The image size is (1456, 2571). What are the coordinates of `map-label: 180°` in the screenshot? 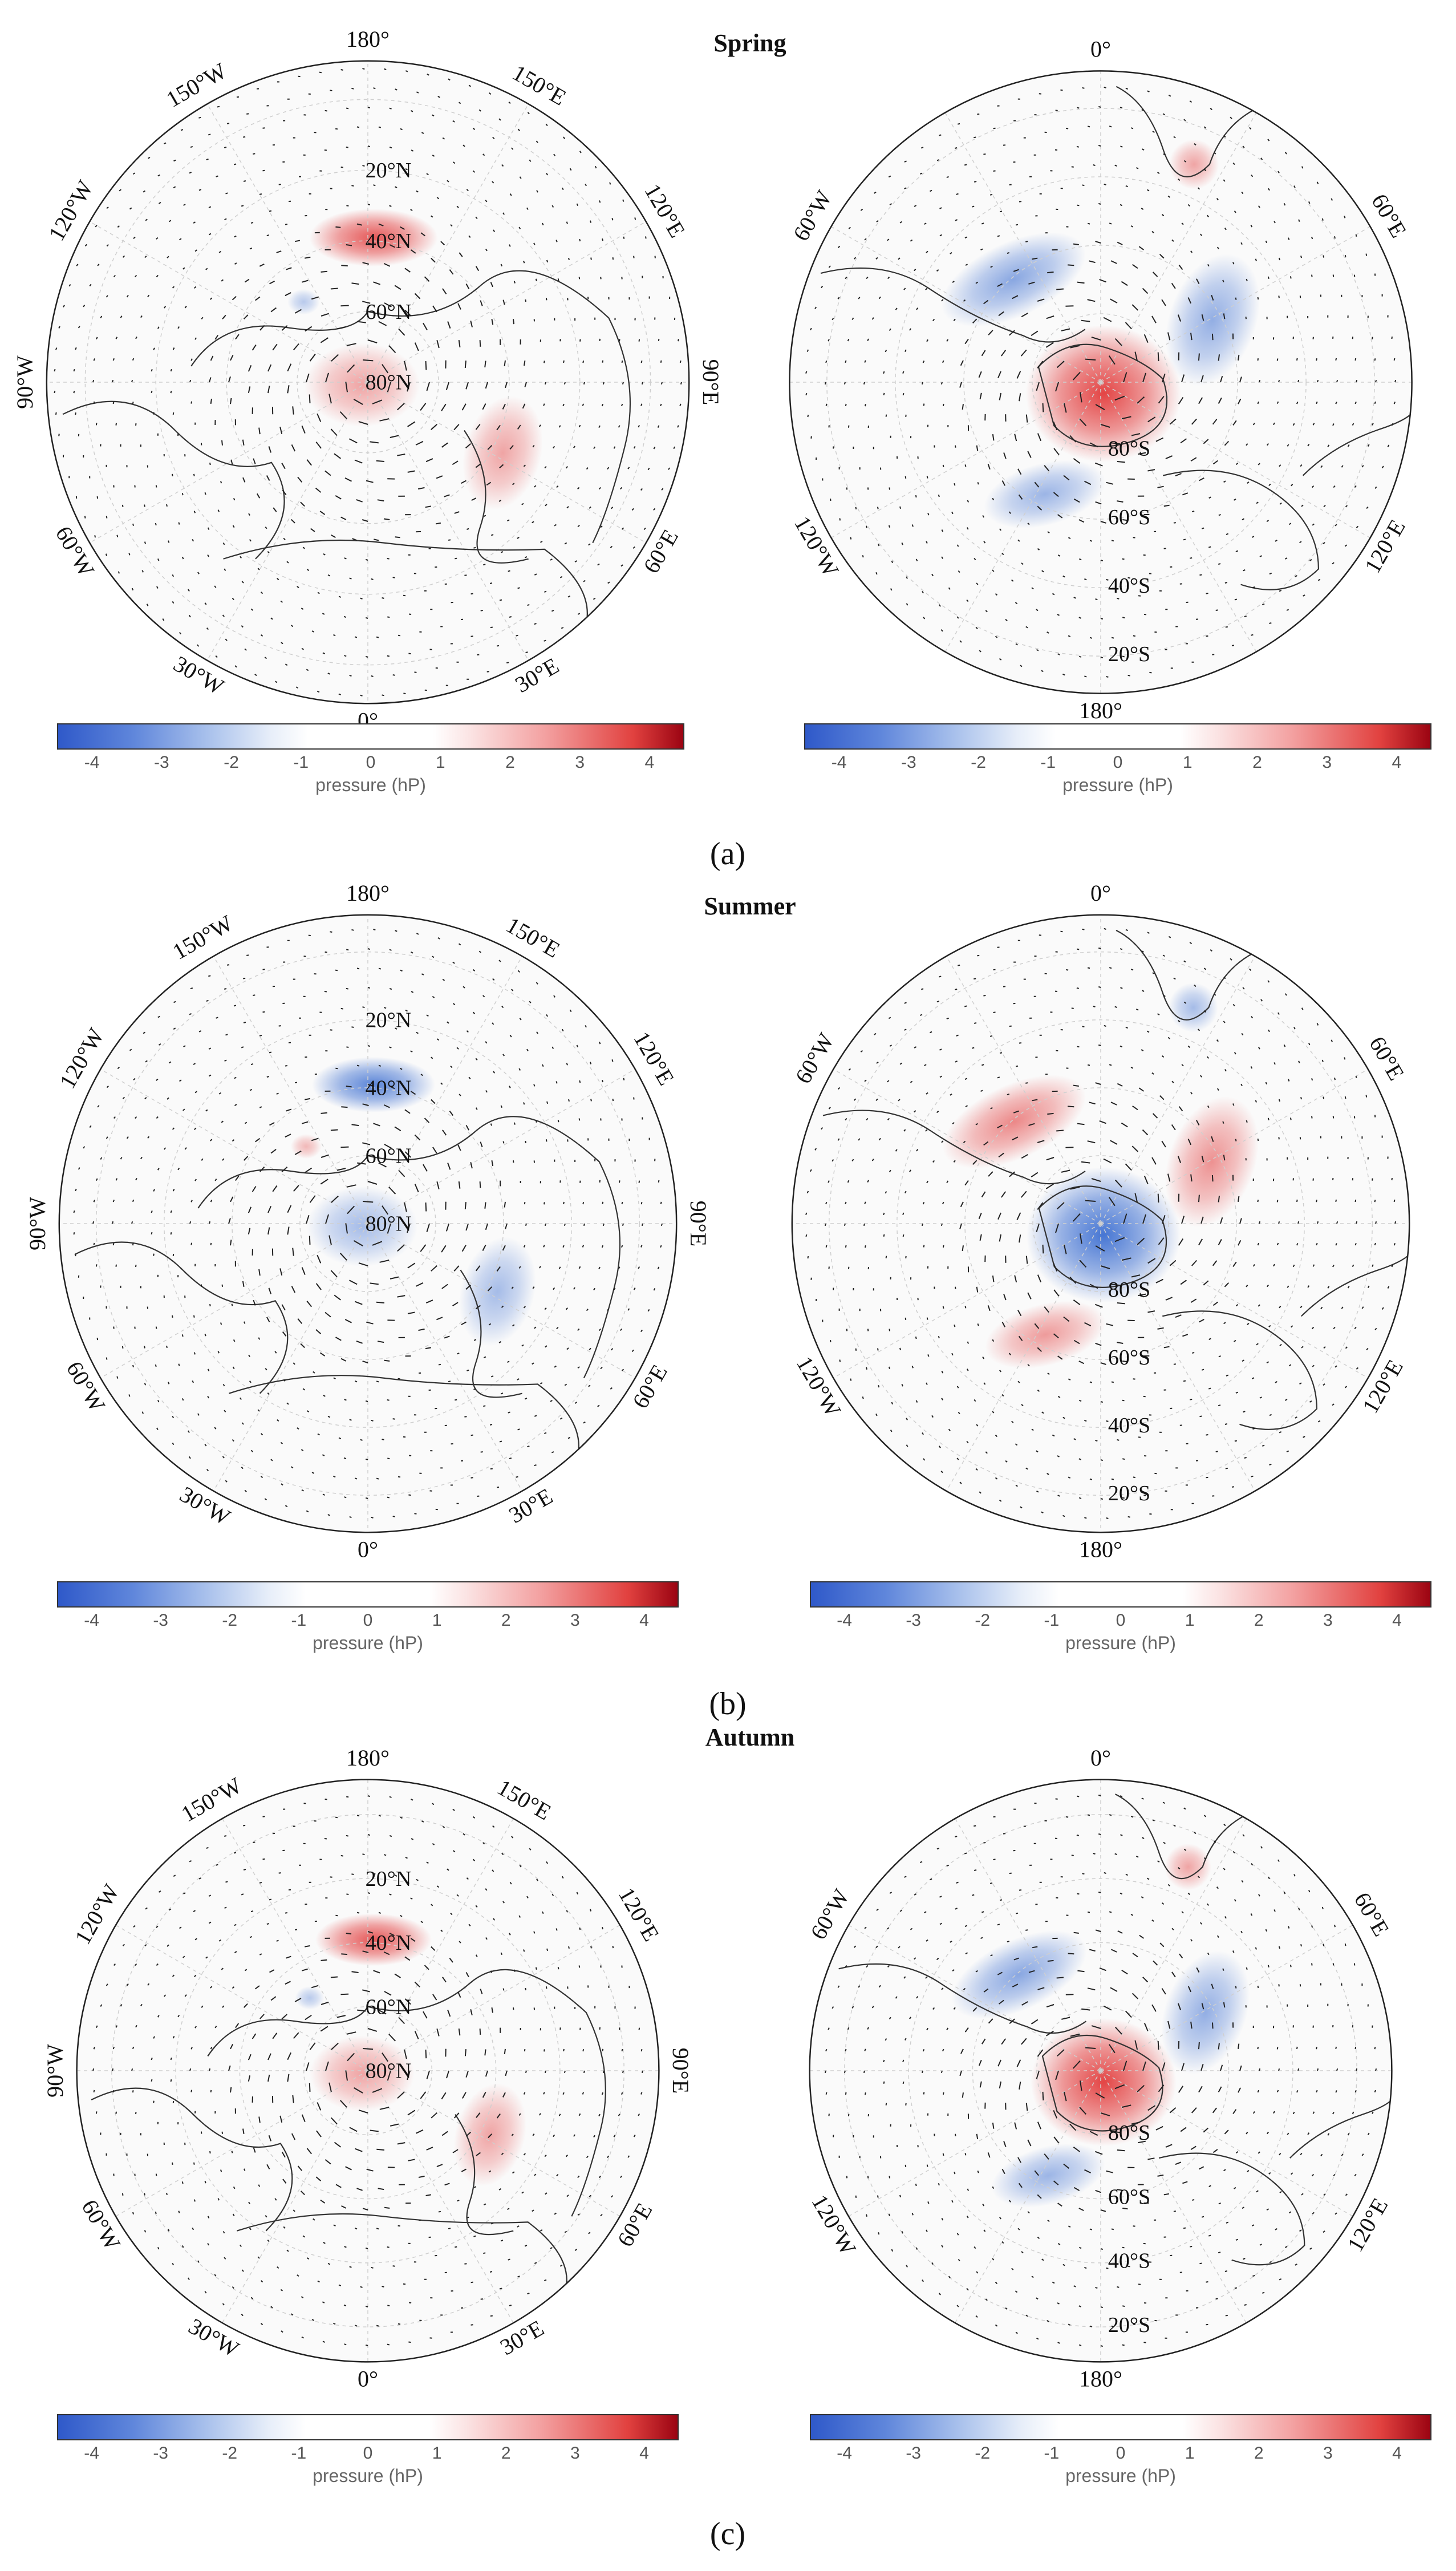 It's located at (368, 893).